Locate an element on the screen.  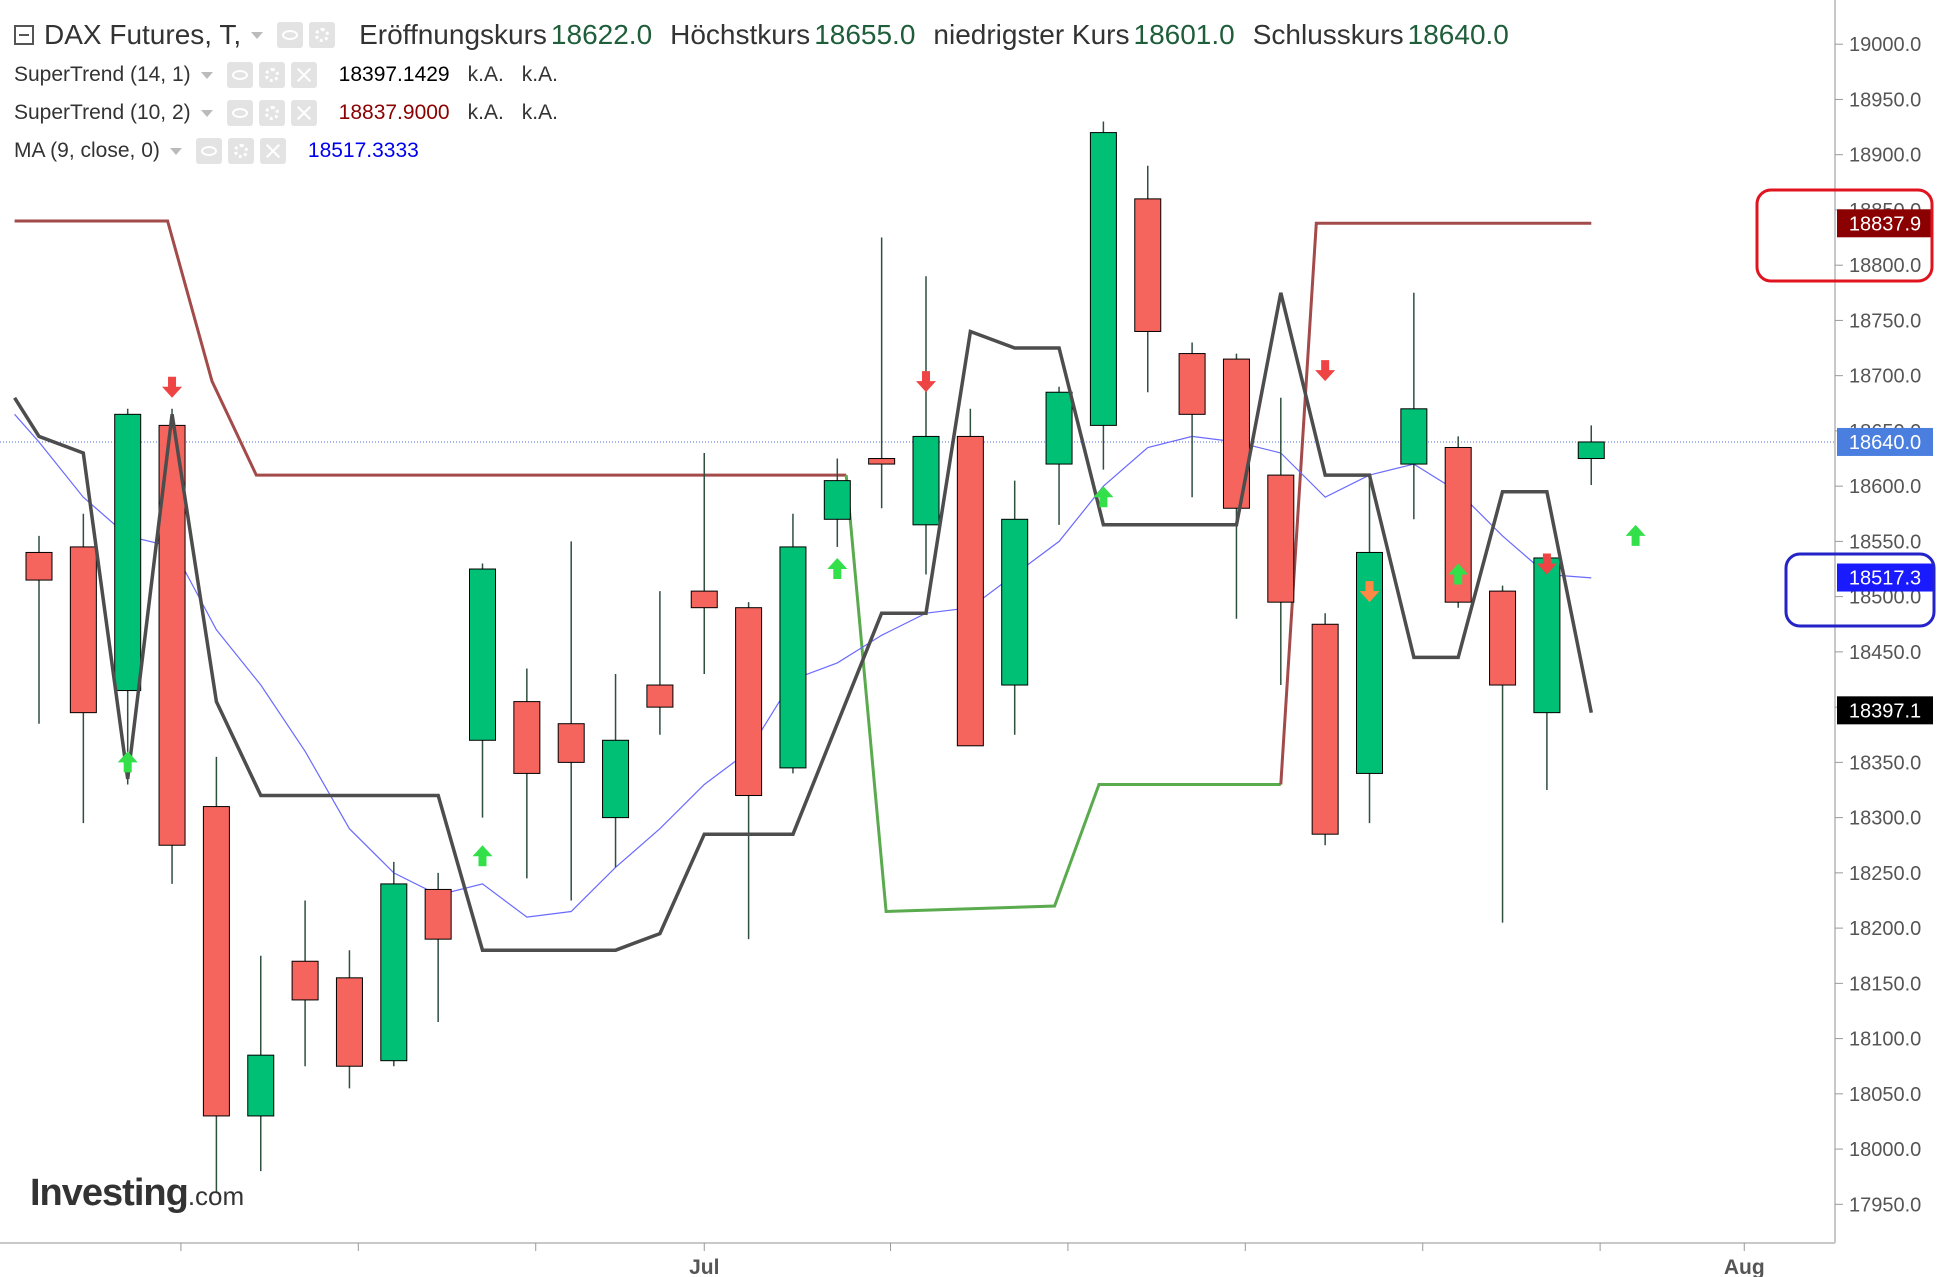
y-tick-label: 18700.0 is located at coordinates (1885, 377).